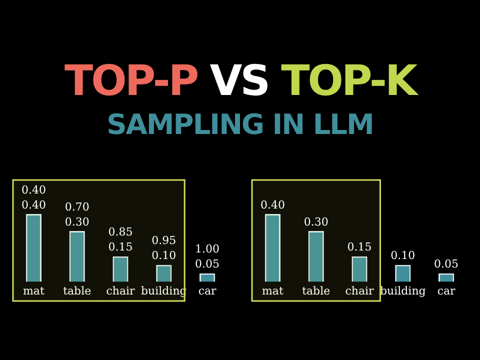  I want to click on annotation: 0.95, so click(164, 241).